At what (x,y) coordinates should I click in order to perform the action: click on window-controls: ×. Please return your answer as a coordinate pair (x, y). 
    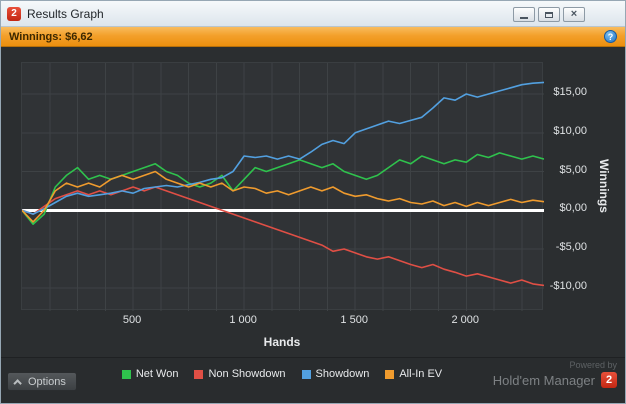
    Looking at the image, I should click on (549, 14).